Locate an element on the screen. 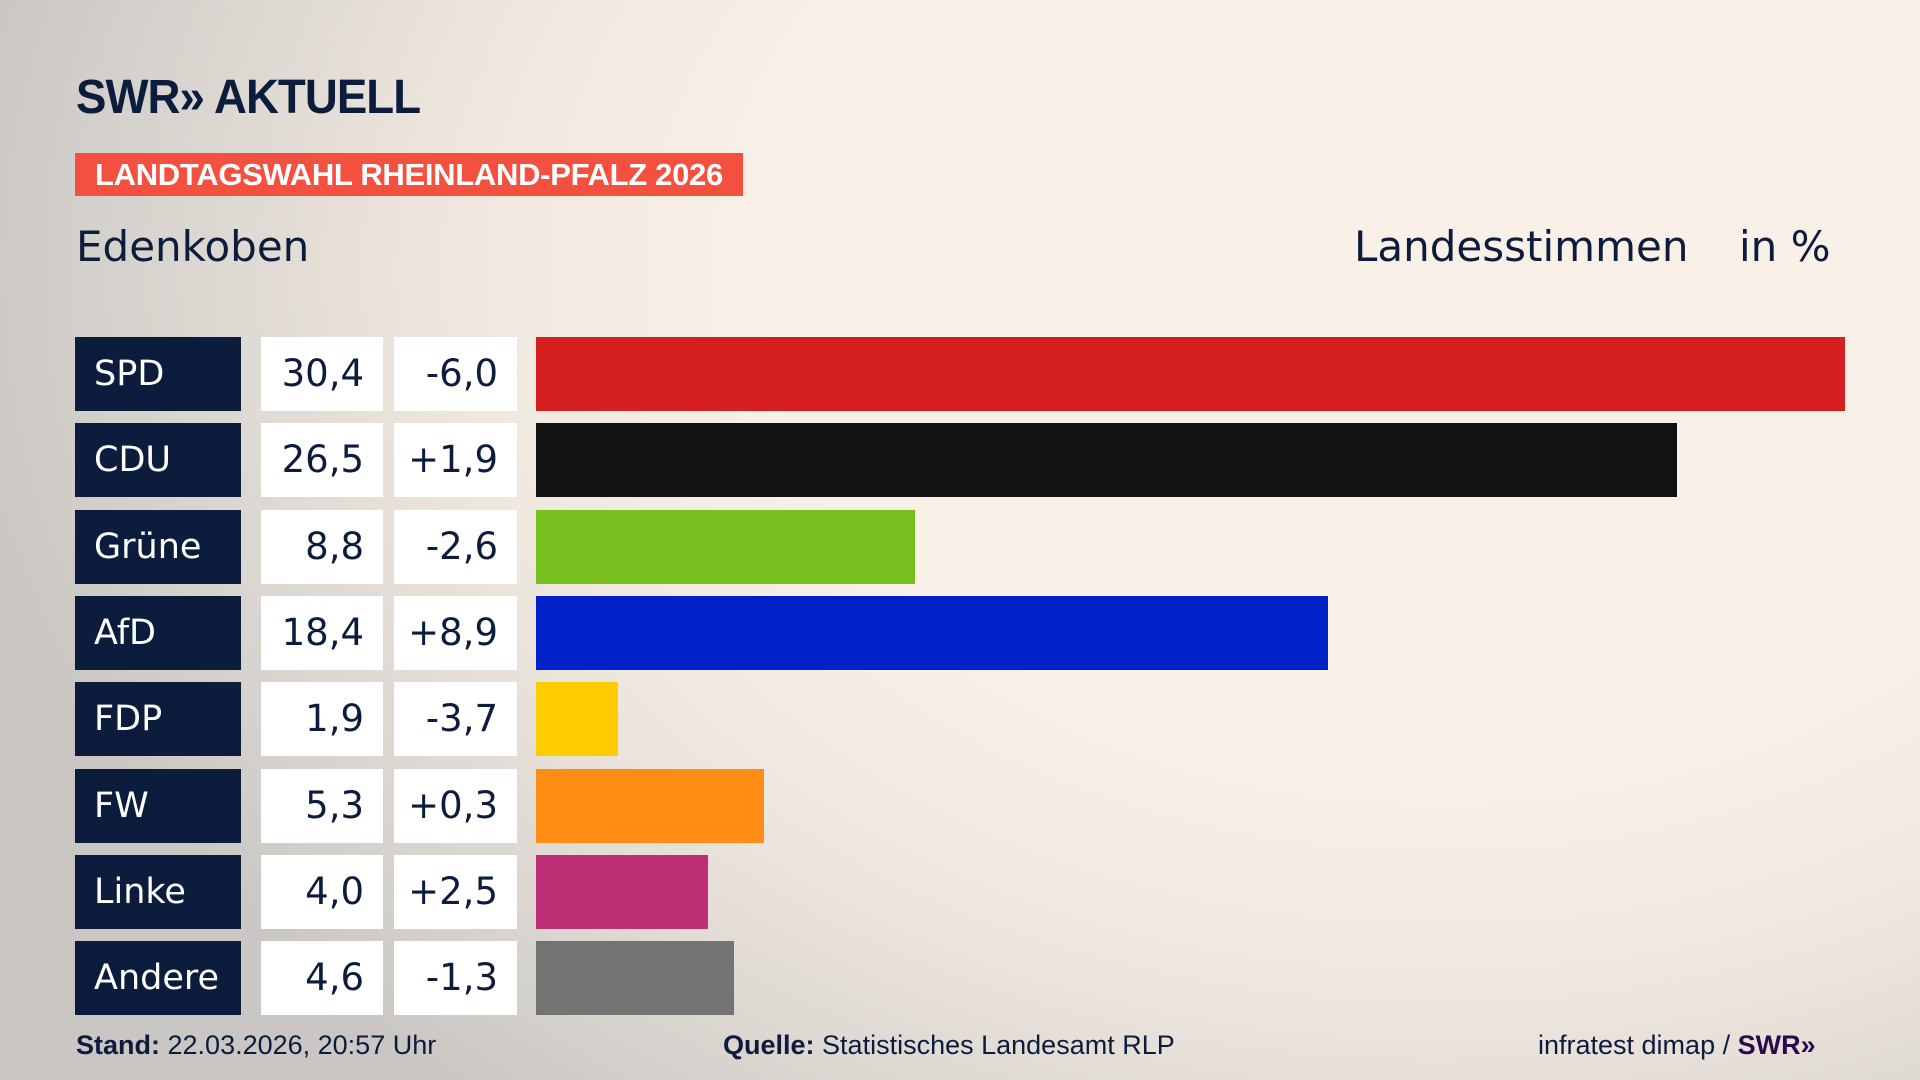 This screenshot has height=1080, width=1920. party-label: AfD is located at coordinates (158, 632).